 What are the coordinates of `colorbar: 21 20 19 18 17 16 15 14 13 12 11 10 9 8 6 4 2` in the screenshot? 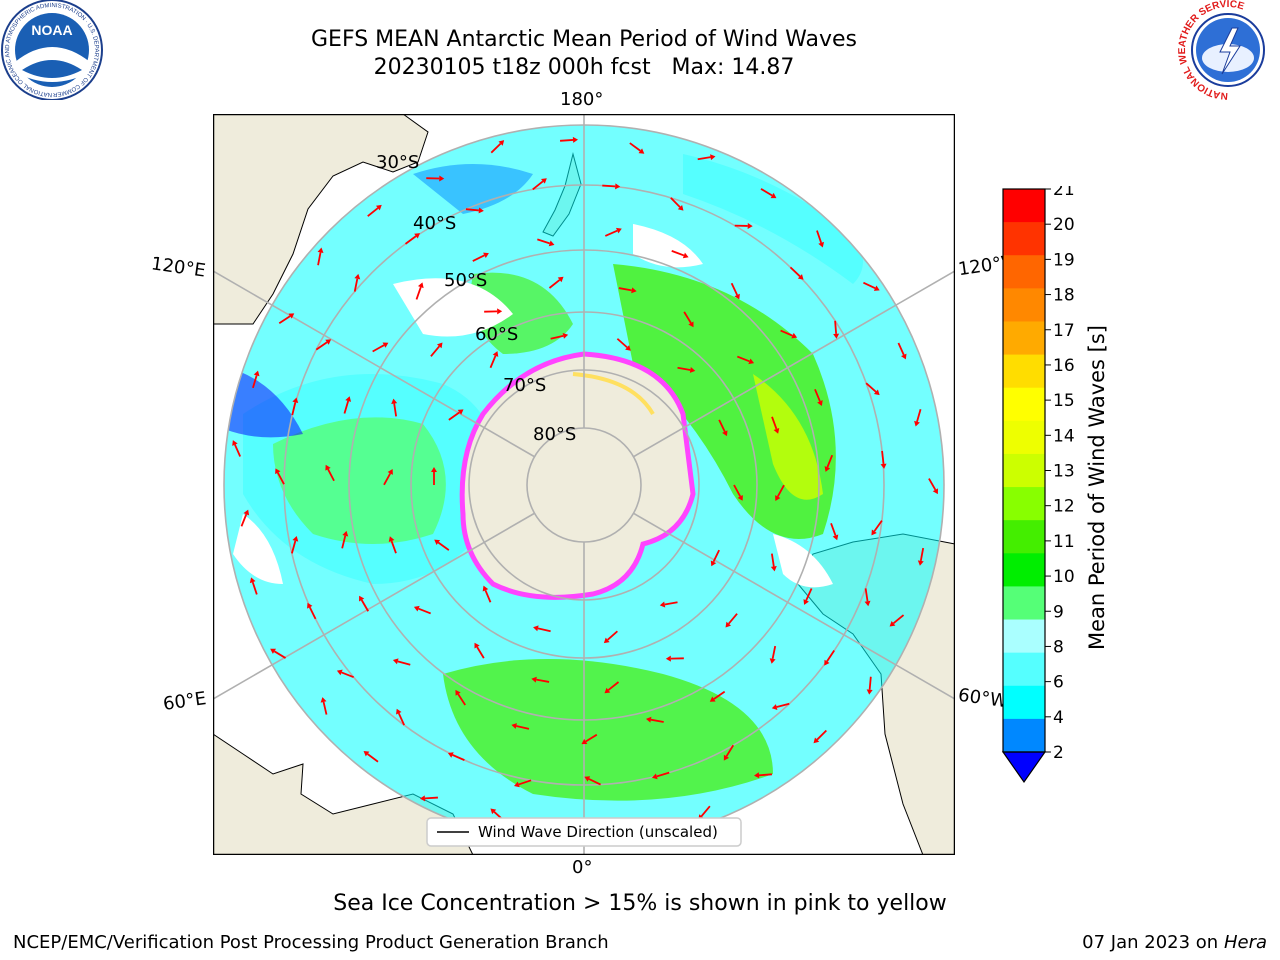 It's located at (1038, 485).